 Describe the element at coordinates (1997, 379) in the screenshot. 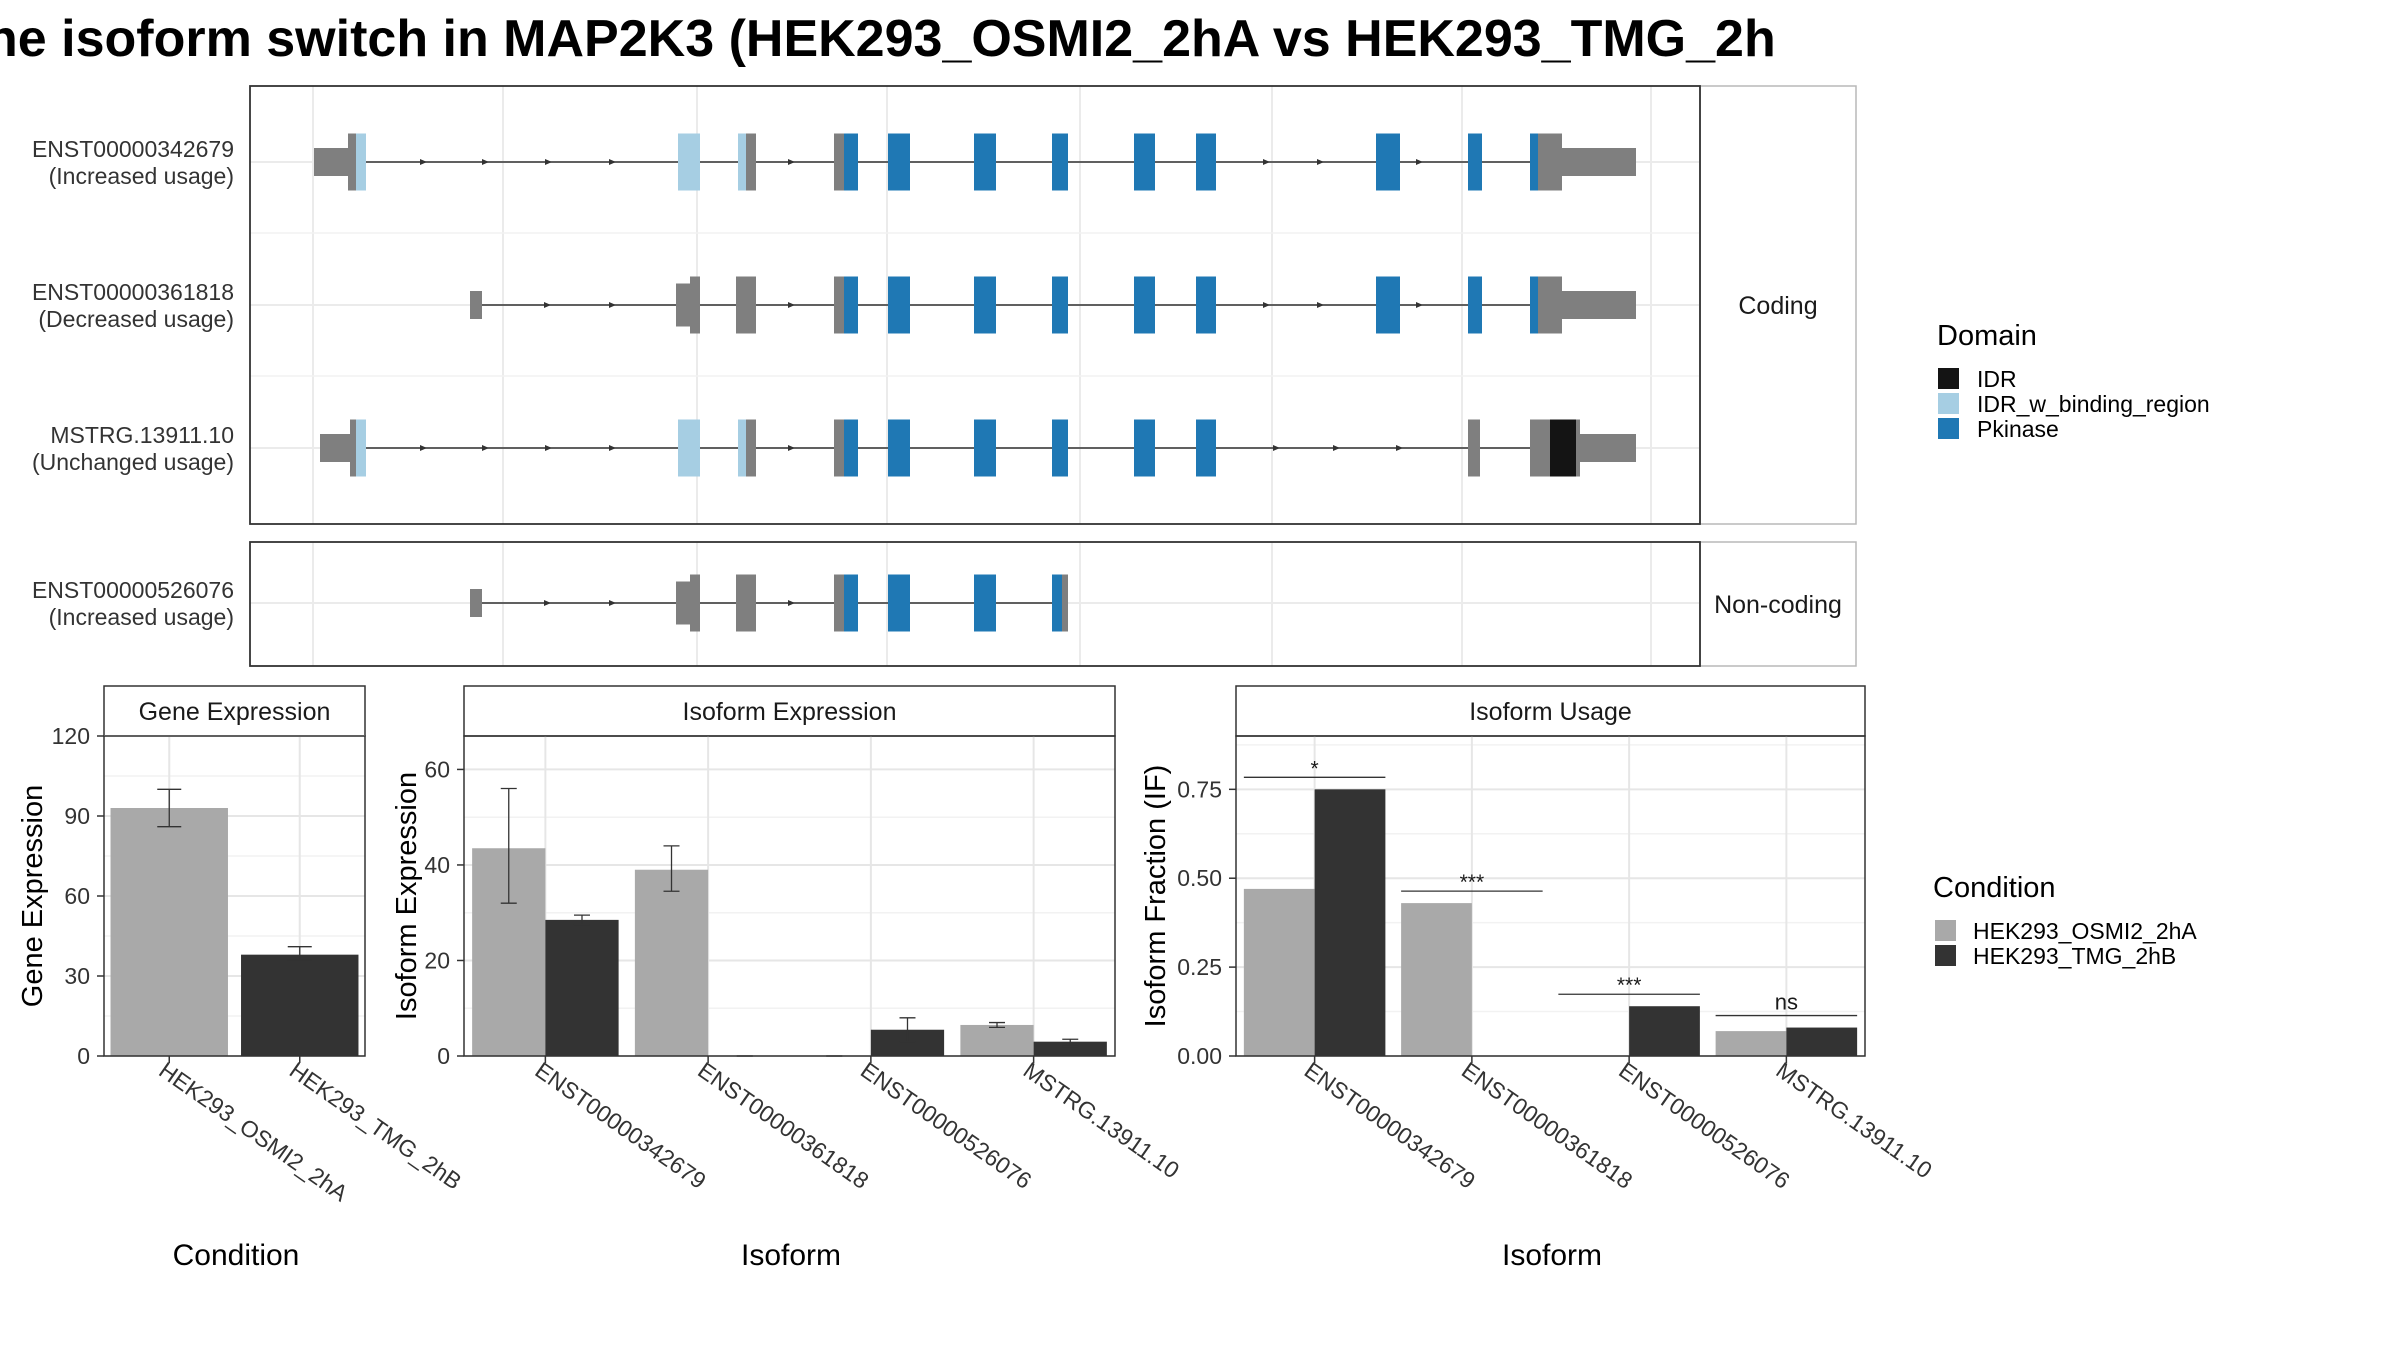

I see `domain-legend-label: IDR` at that location.